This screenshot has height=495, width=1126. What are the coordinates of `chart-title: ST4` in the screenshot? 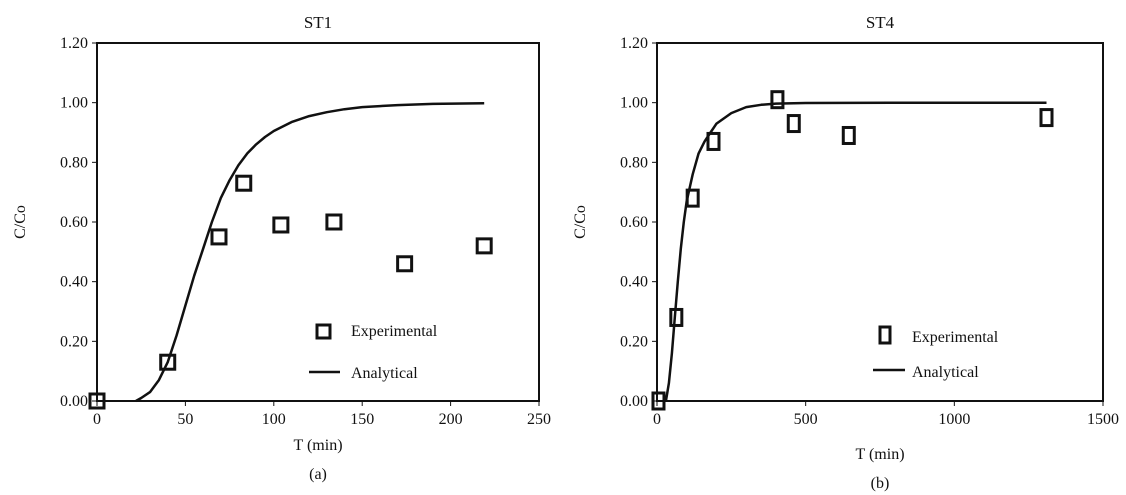 It's located at (880, 22).